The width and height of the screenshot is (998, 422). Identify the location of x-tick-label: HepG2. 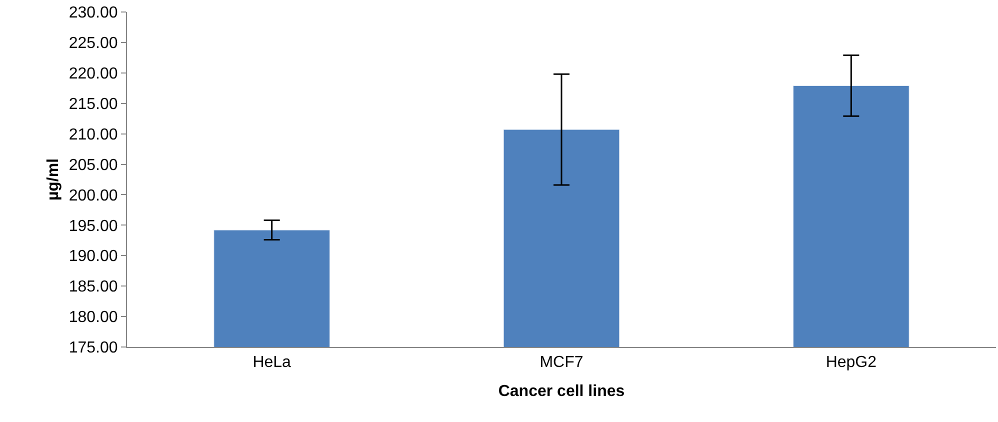
(851, 363).